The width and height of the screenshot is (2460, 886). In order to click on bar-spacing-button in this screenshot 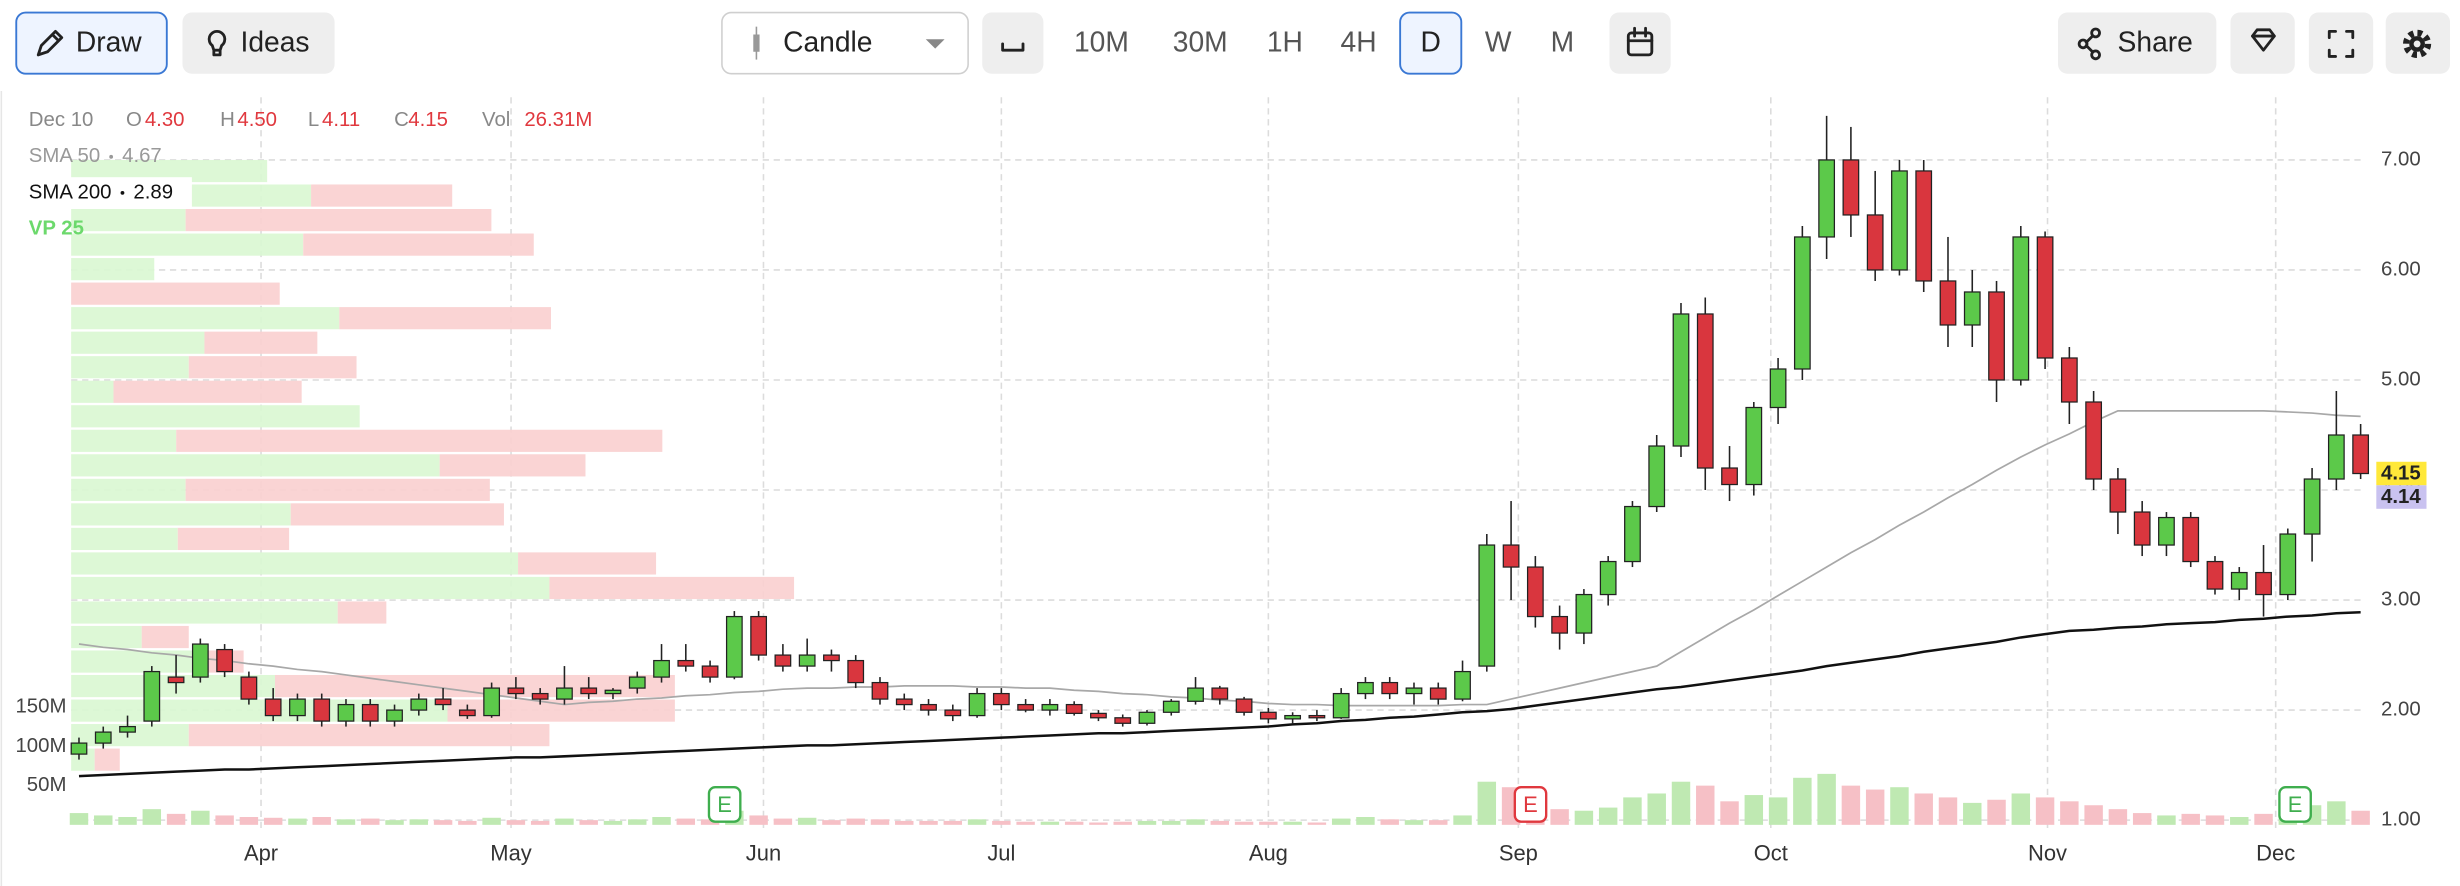, I will do `click(1013, 43)`.